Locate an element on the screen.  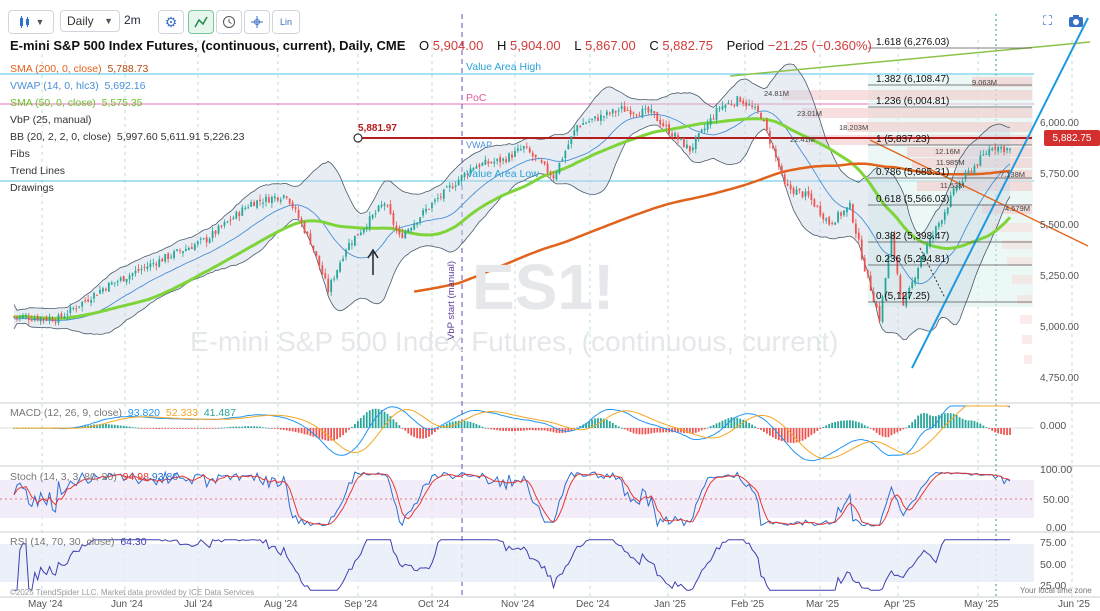
camera-icon is located at coordinates (1076, 21).